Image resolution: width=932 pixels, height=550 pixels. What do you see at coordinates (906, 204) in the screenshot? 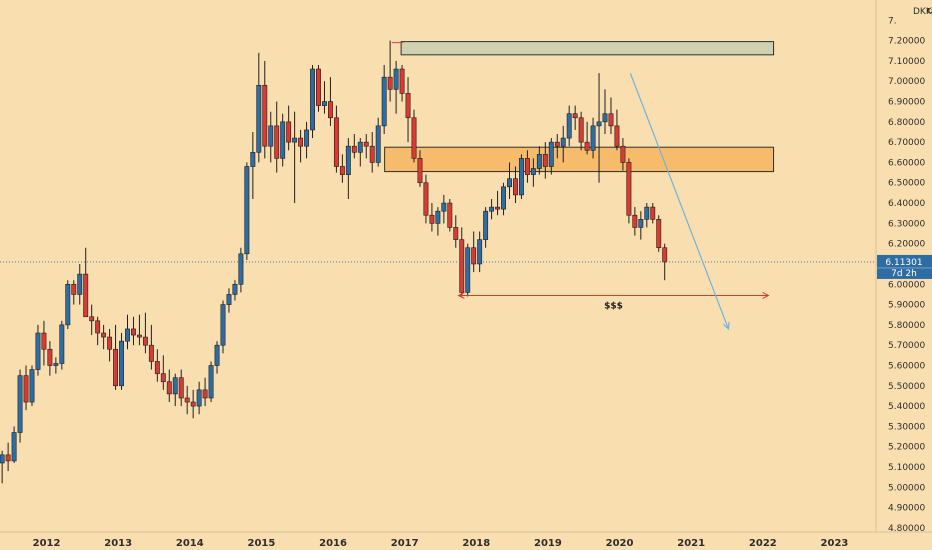
I see `y-tick-label: 6.40000` at bounding box center [906, 204].